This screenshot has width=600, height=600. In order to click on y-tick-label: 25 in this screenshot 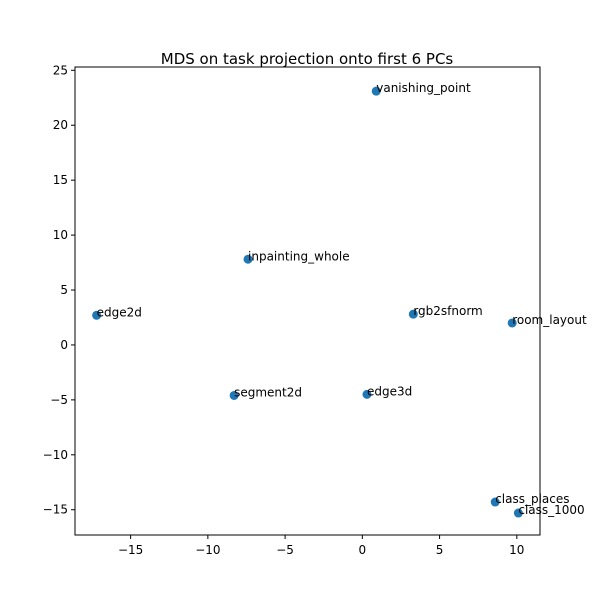, I will do `click(60, 70)`.